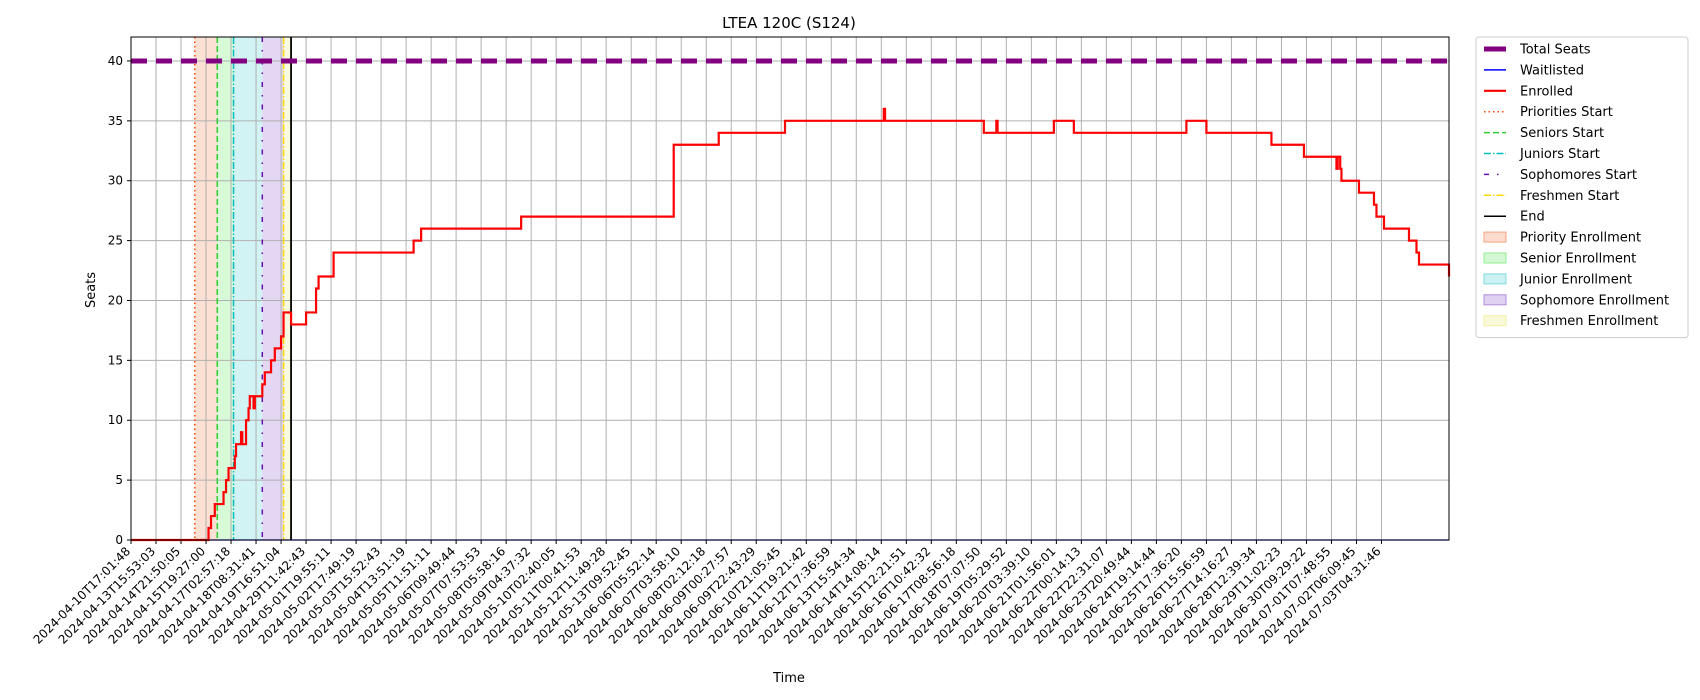 This screenshot has height=700, width=1700. I want to click on legend-label-0: Total Seats, so click(1555, 50).